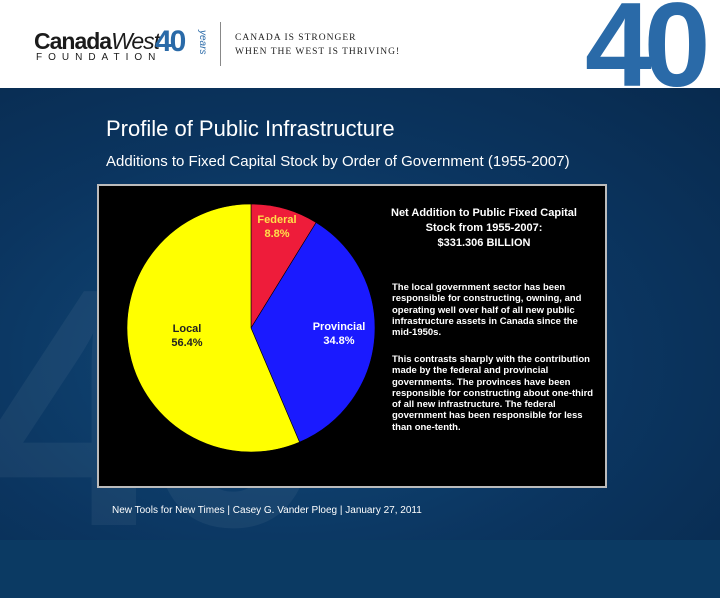 The height and width of the screenshot is (598, 720). What do you see at coordinates (187, 343) in the screenshot?
I see `local-label-value: 56.4%` at bounding box center [187, 343].